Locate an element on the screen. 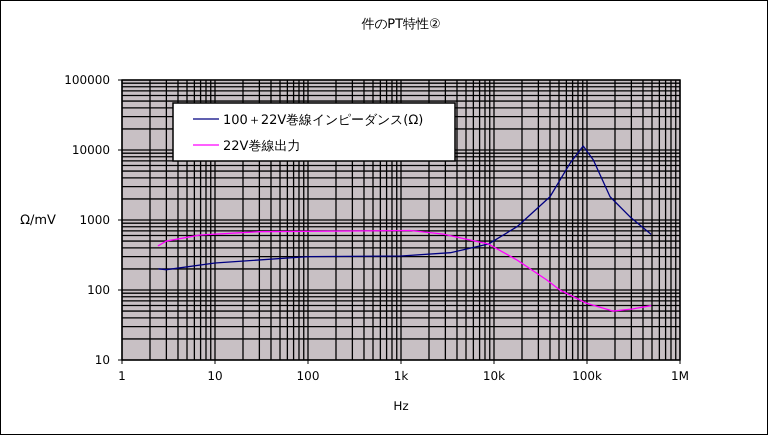 The image size is (768, 435). y-tick-label: 10 is located at coordinates (102, 360).